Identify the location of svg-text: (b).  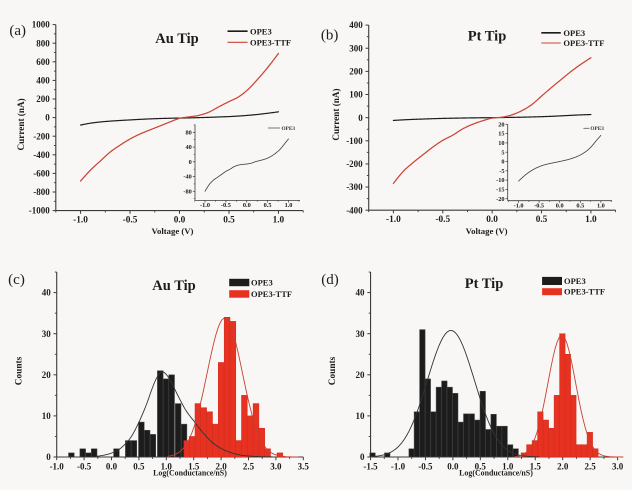
(330, 35).